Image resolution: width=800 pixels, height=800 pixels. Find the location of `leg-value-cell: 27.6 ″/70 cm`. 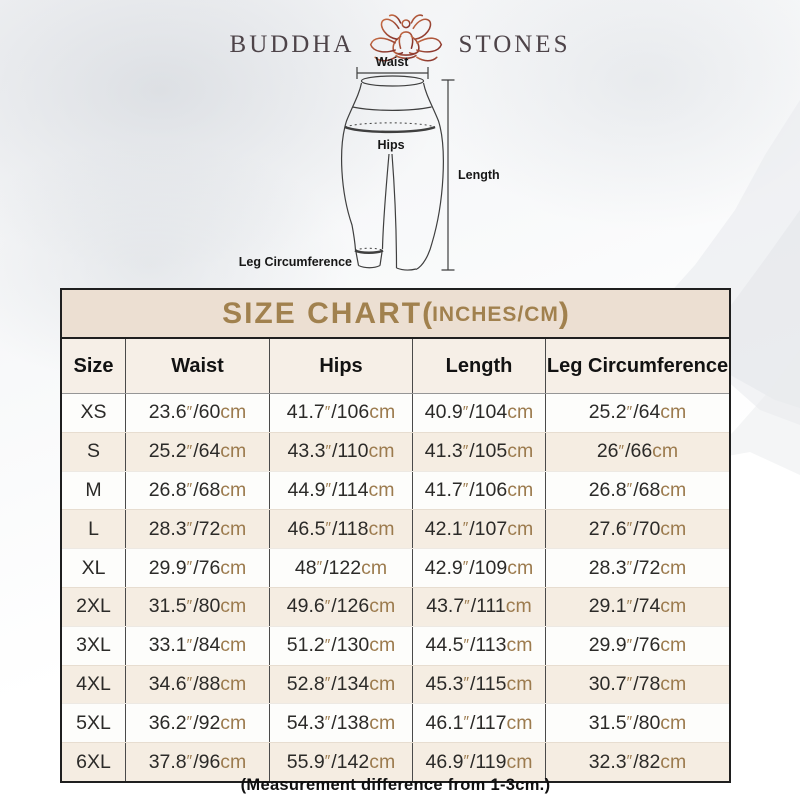

leg-value-cell: 27.6 ″/70 cm is located at coordinates (637, 529).